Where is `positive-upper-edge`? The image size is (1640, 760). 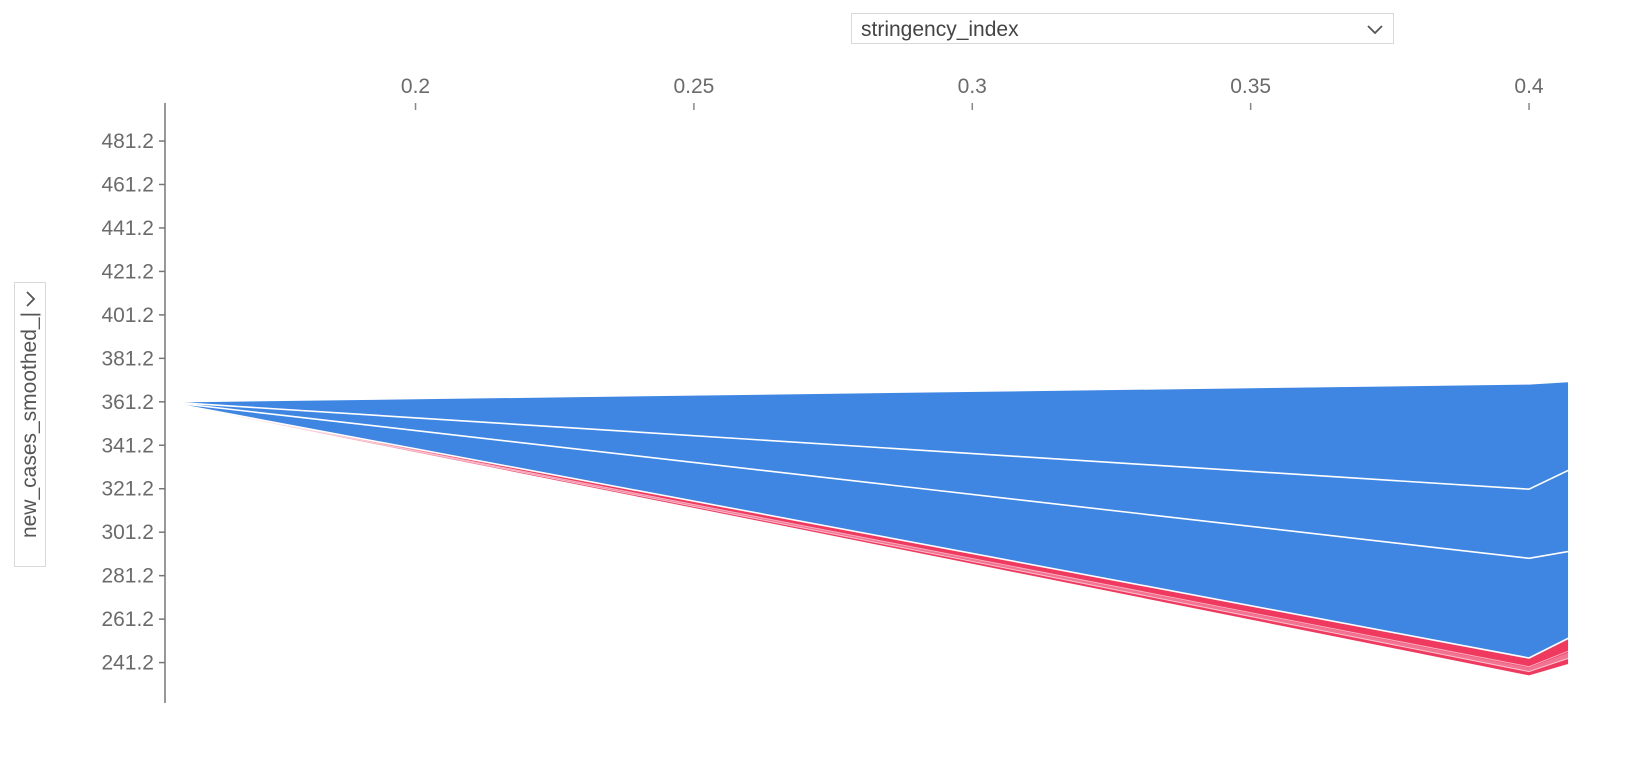
positive-upper-edge is located at coordinates (866, 391).